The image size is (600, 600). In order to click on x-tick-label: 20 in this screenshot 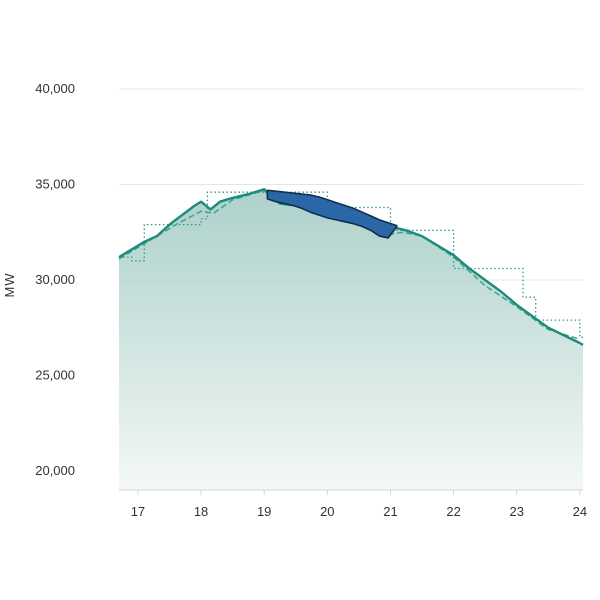, I will do `click(327, 511)`.